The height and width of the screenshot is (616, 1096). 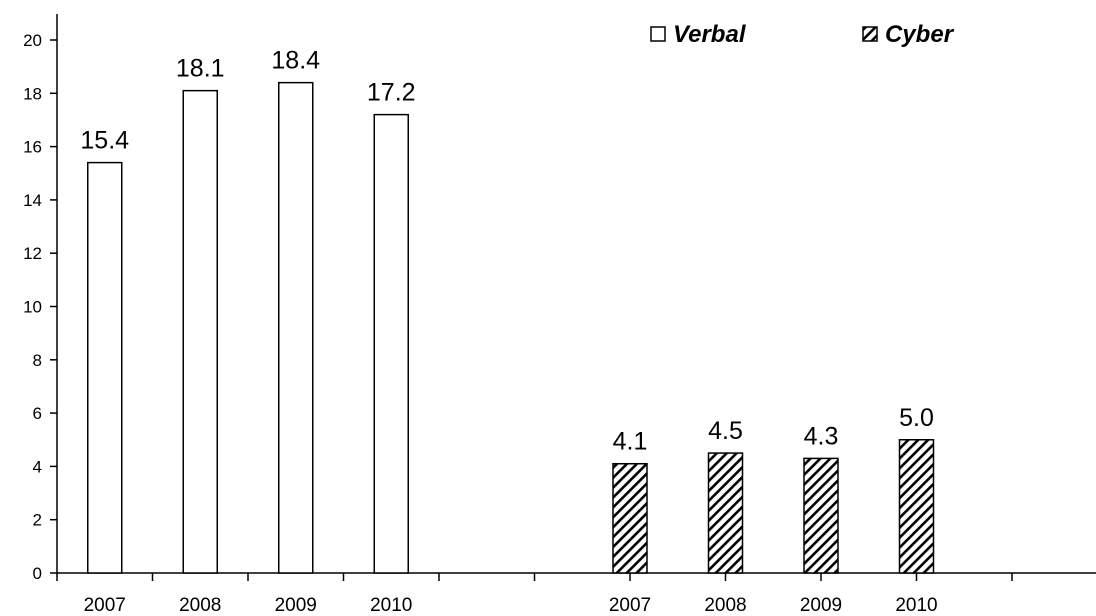 I want to click on y-tick-label: 2, so click(x=37, y=520).